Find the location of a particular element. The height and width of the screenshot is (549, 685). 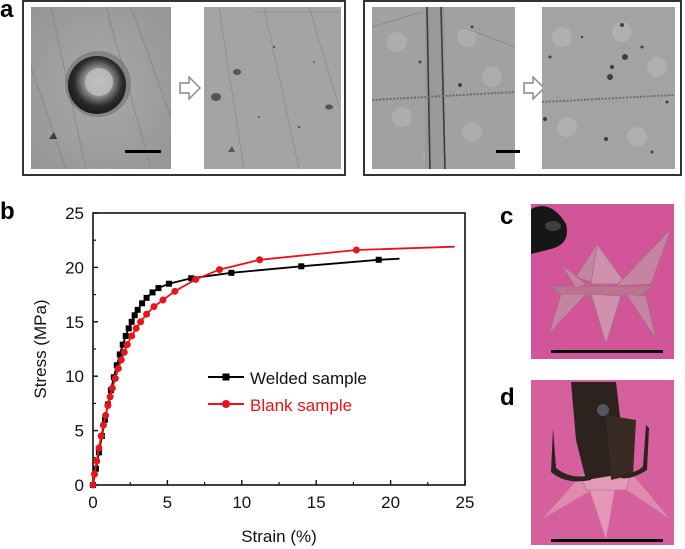

y-tick-label: 5 is located at coordinates (79, 431).